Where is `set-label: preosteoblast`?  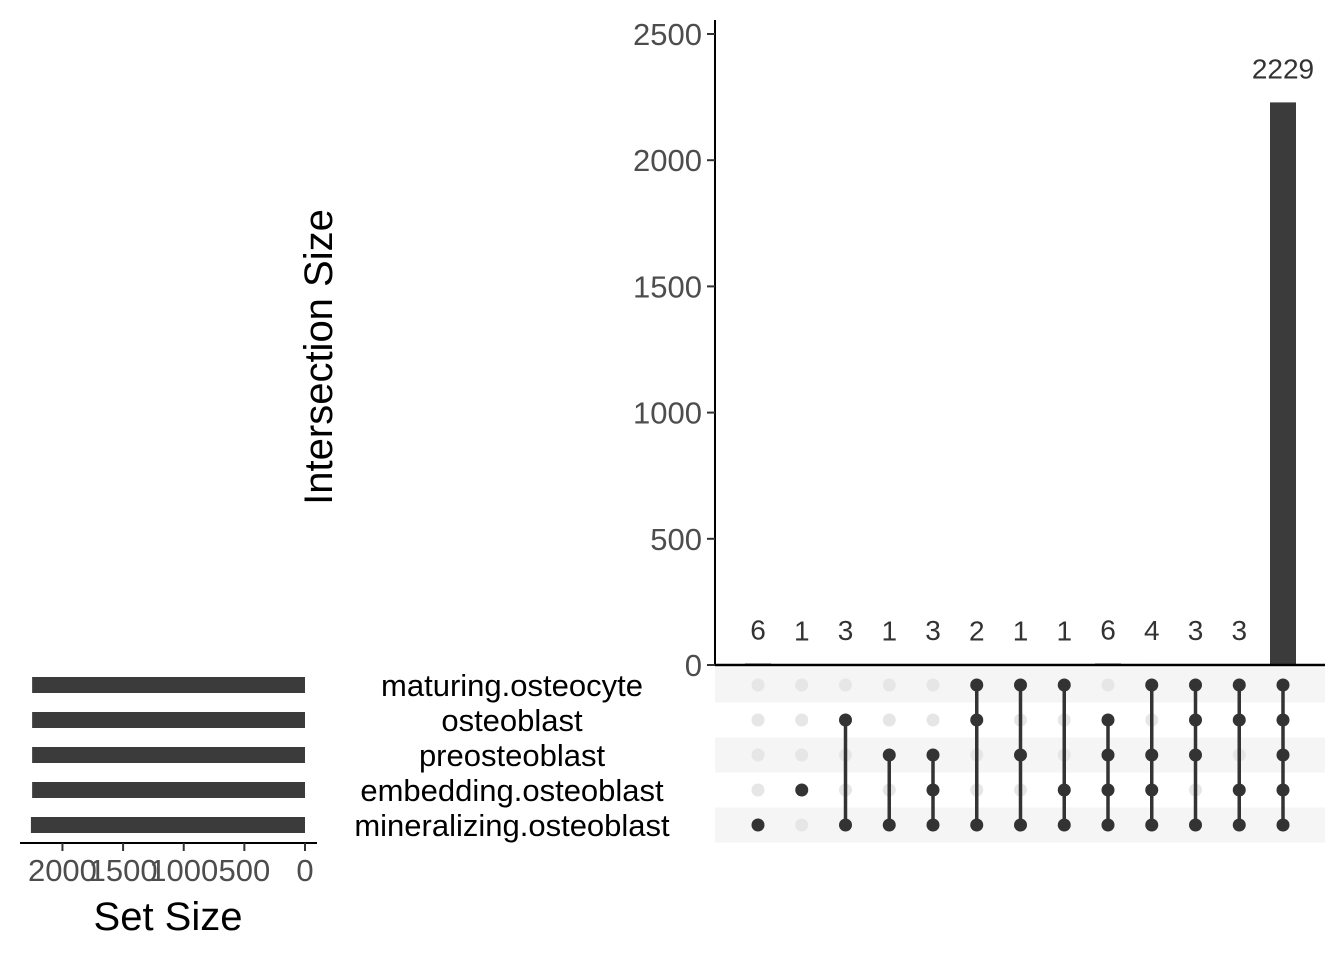
set-label: preosteoblast is located at coordinates (512, 755).